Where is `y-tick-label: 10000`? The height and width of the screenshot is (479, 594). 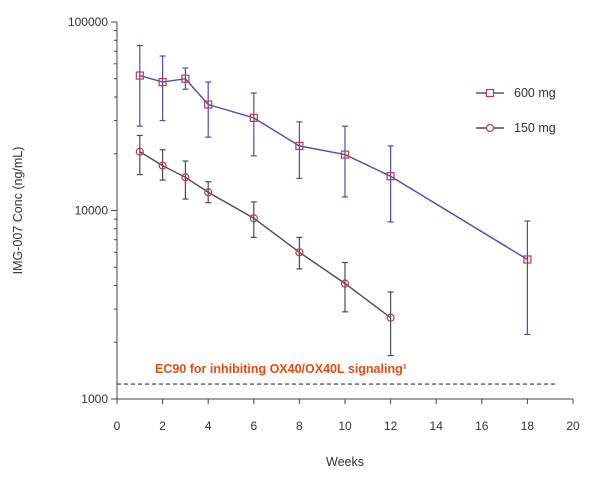
y-tick-label: 10000 is located at coordinates (92, 211).